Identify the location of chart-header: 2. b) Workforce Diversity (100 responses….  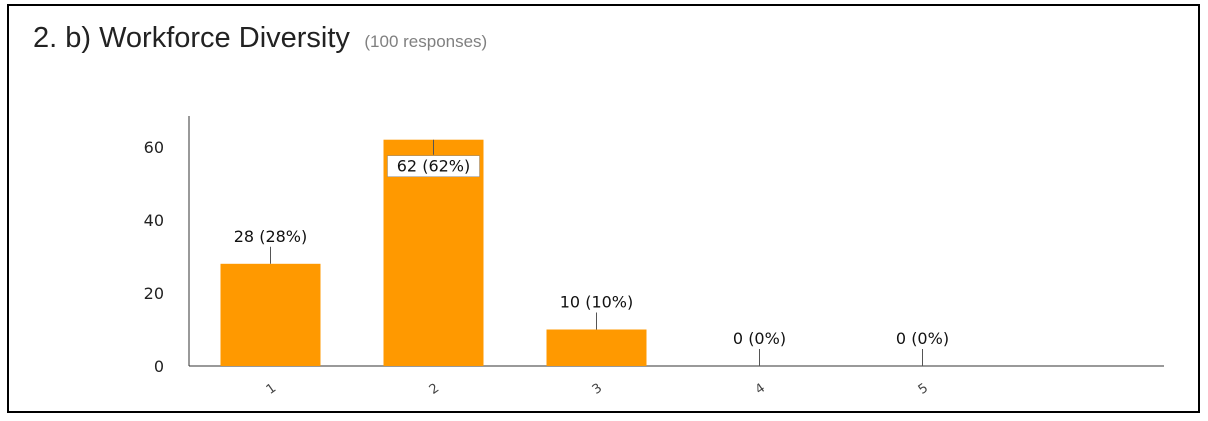
(260, 38).